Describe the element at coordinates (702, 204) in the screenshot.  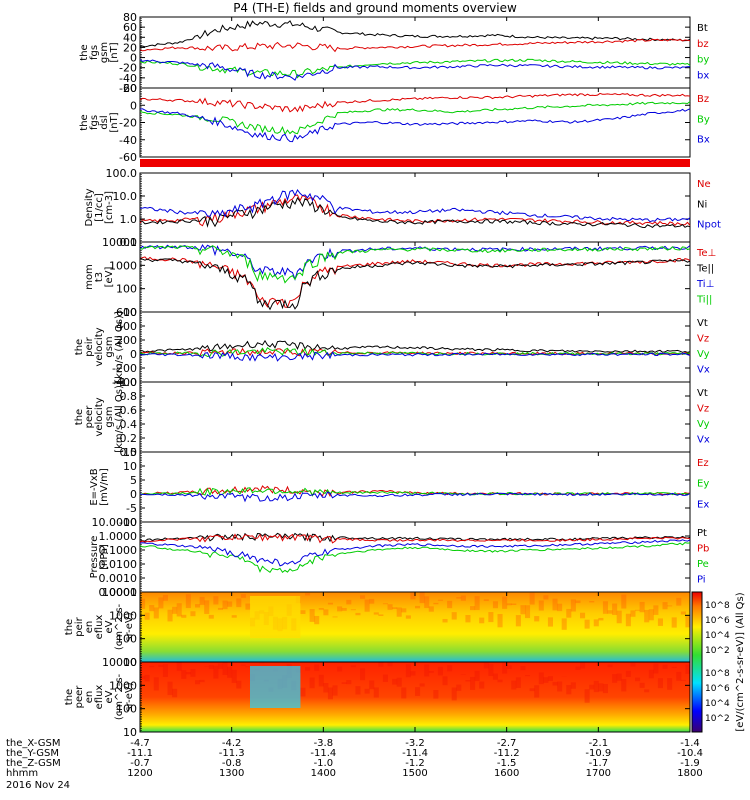
I see `legend-entry: Ni` at that location.